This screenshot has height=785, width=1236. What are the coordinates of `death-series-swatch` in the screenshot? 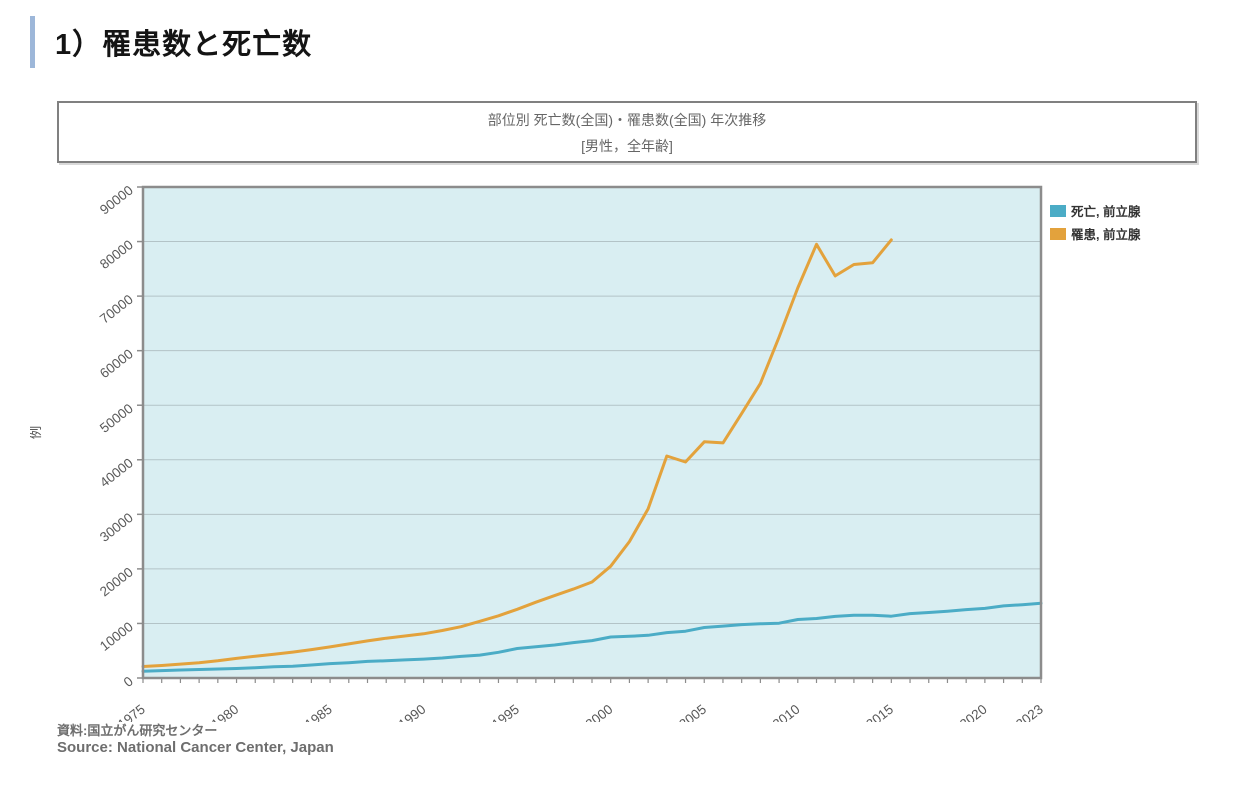 It's located at (1058, 210).